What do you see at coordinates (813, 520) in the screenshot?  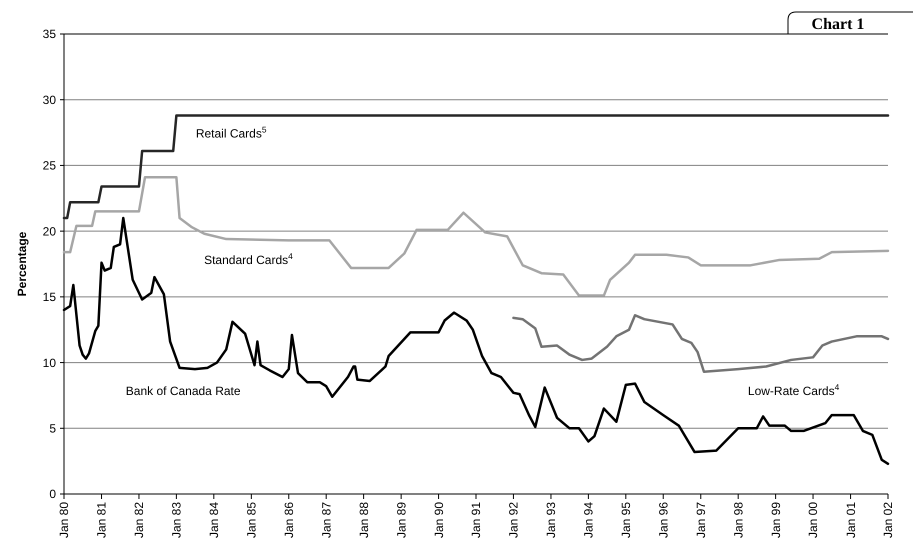 I see `x-tick-label: Jan 00` at bounding box center [813, 520].